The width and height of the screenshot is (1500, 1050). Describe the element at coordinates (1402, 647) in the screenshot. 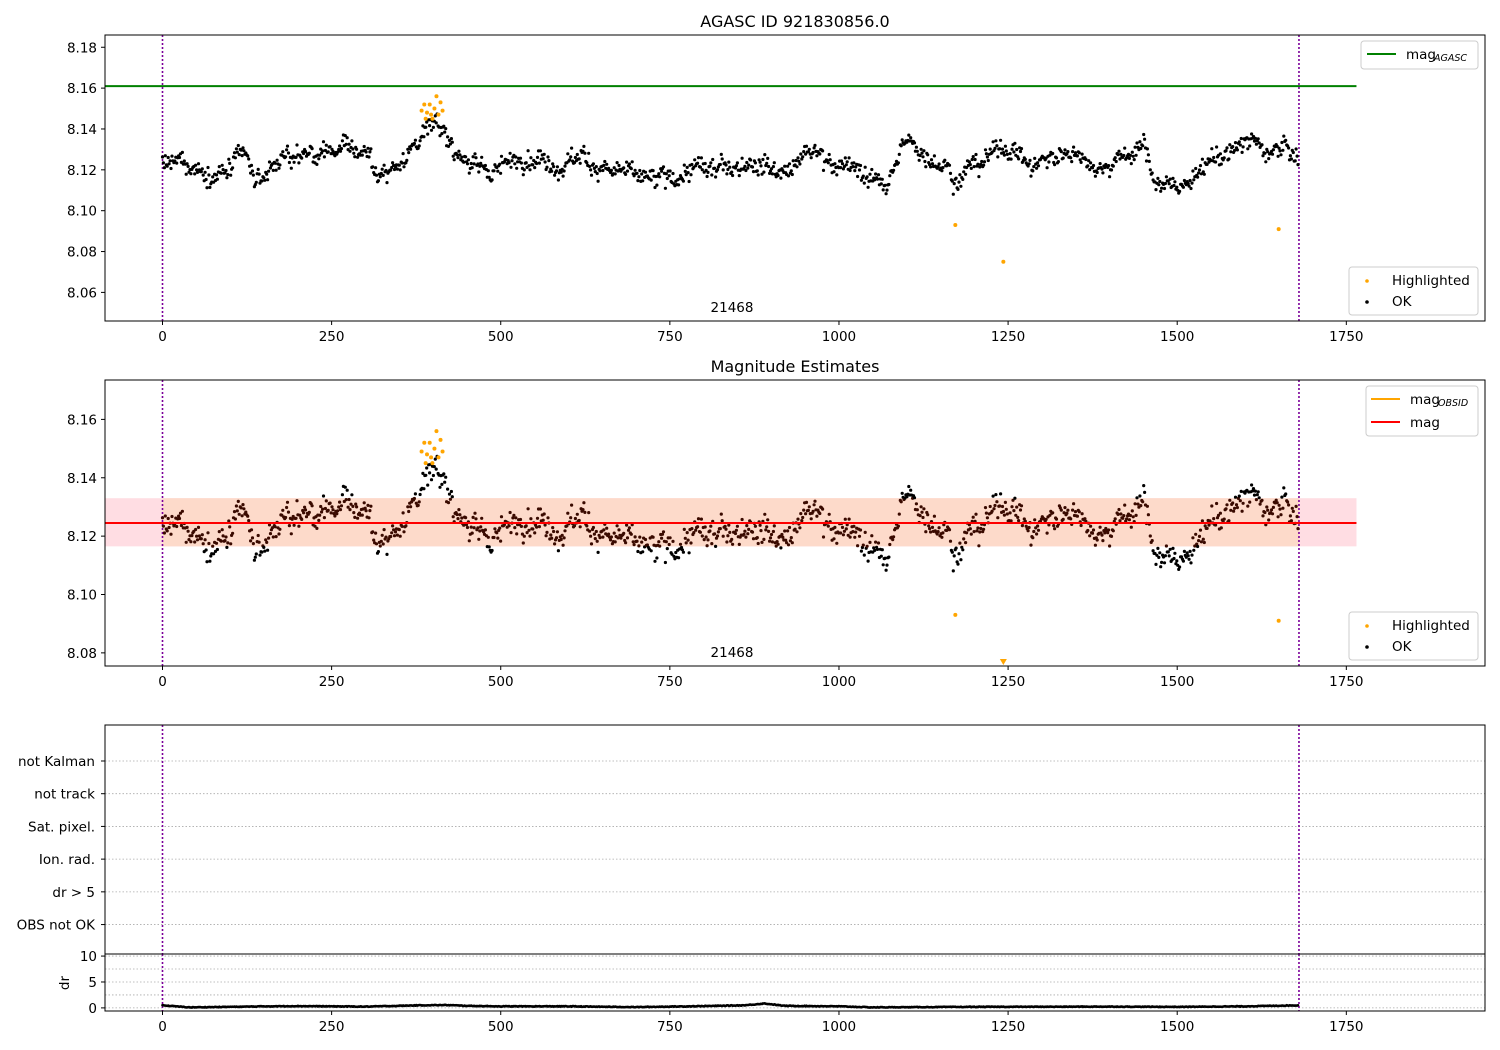

I see `legend-label-ok: OK` at that location.